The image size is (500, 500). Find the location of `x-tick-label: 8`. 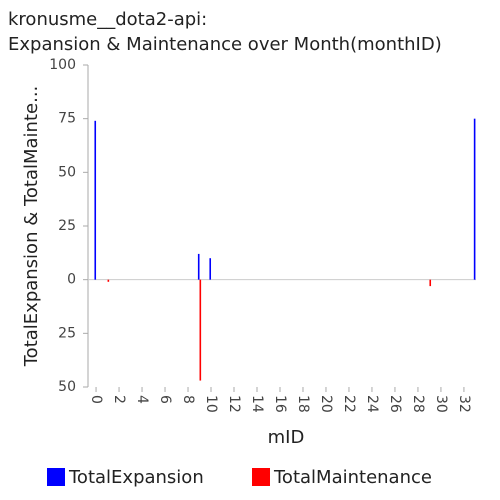

x-tick-label: 8 is located at coordinates (188, 399).